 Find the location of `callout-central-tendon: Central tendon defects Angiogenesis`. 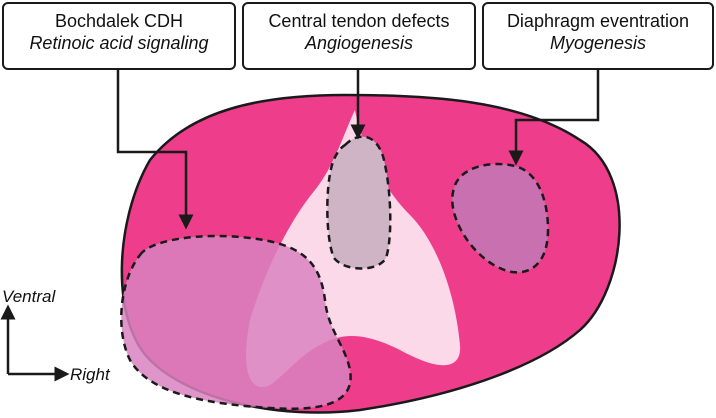

callout-central-tendon: Central tendon defects Angiogenesis is located at coordinates (359, 36).